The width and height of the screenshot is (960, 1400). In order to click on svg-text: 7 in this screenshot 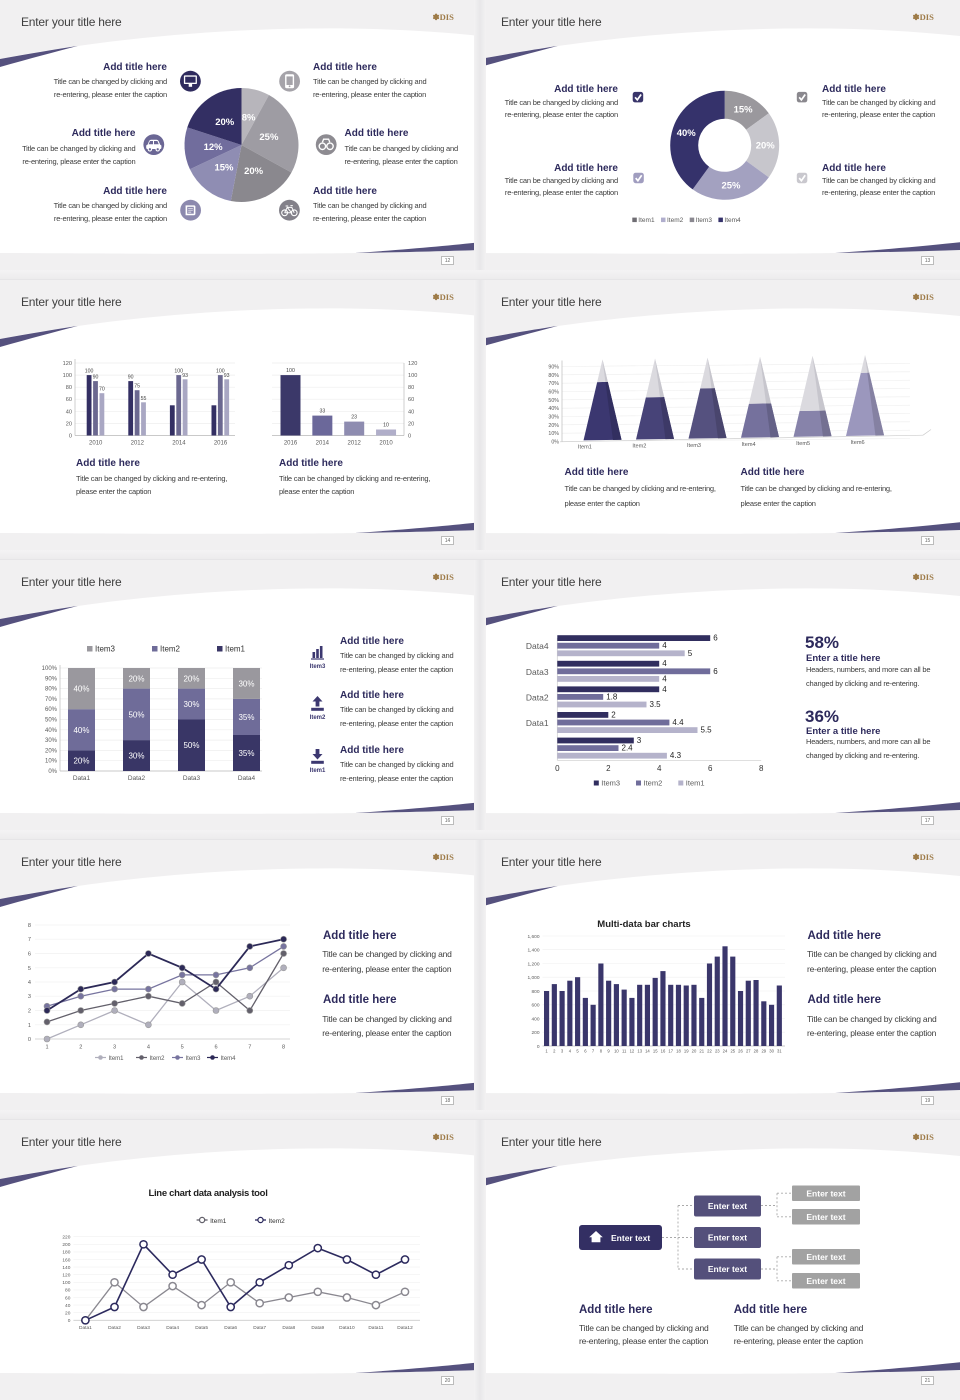, I will do `click(29, 940)`.